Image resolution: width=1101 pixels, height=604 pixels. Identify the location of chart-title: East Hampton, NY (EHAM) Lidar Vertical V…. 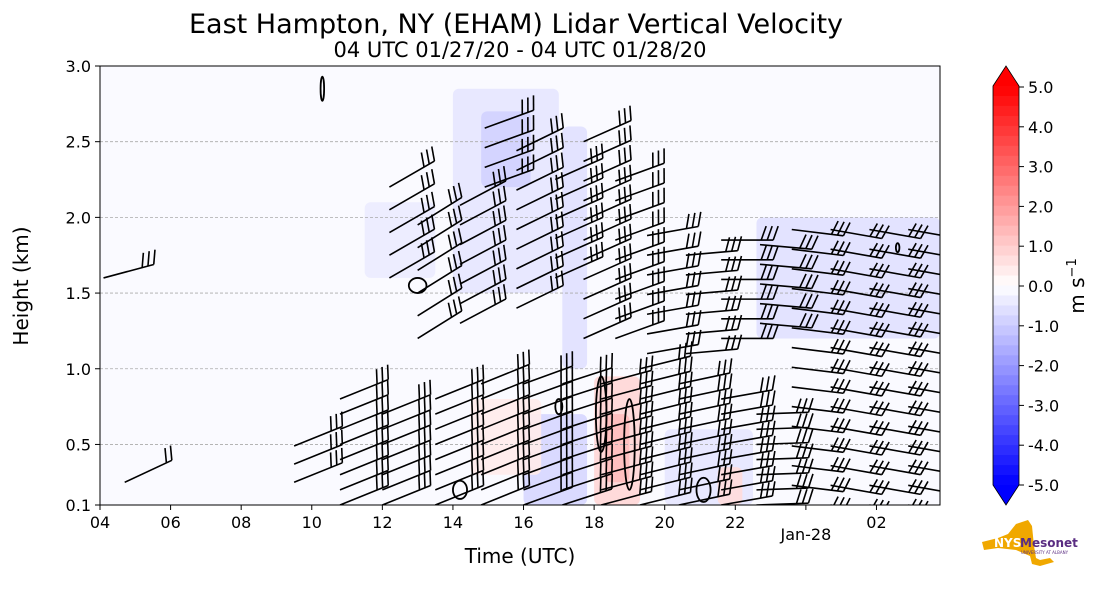
(516, 24).